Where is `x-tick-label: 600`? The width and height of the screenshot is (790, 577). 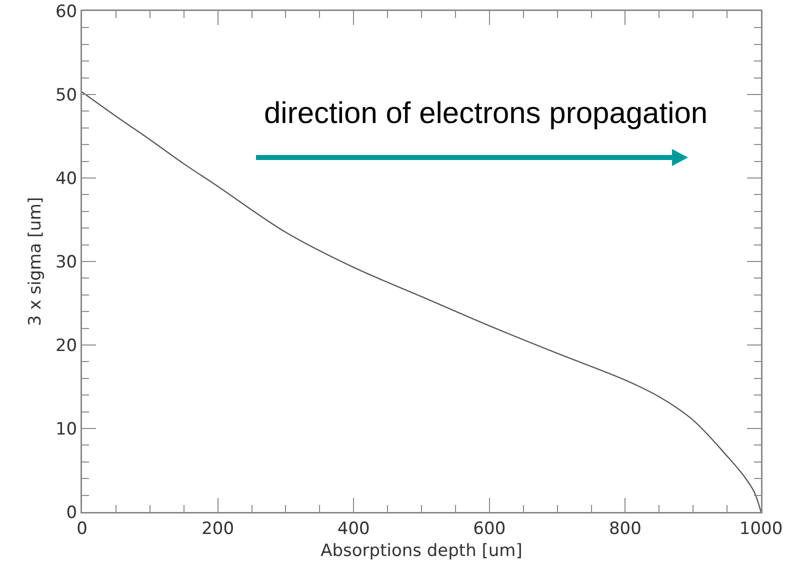 x-tick-label: 600 is located at coordinates (489, 528).